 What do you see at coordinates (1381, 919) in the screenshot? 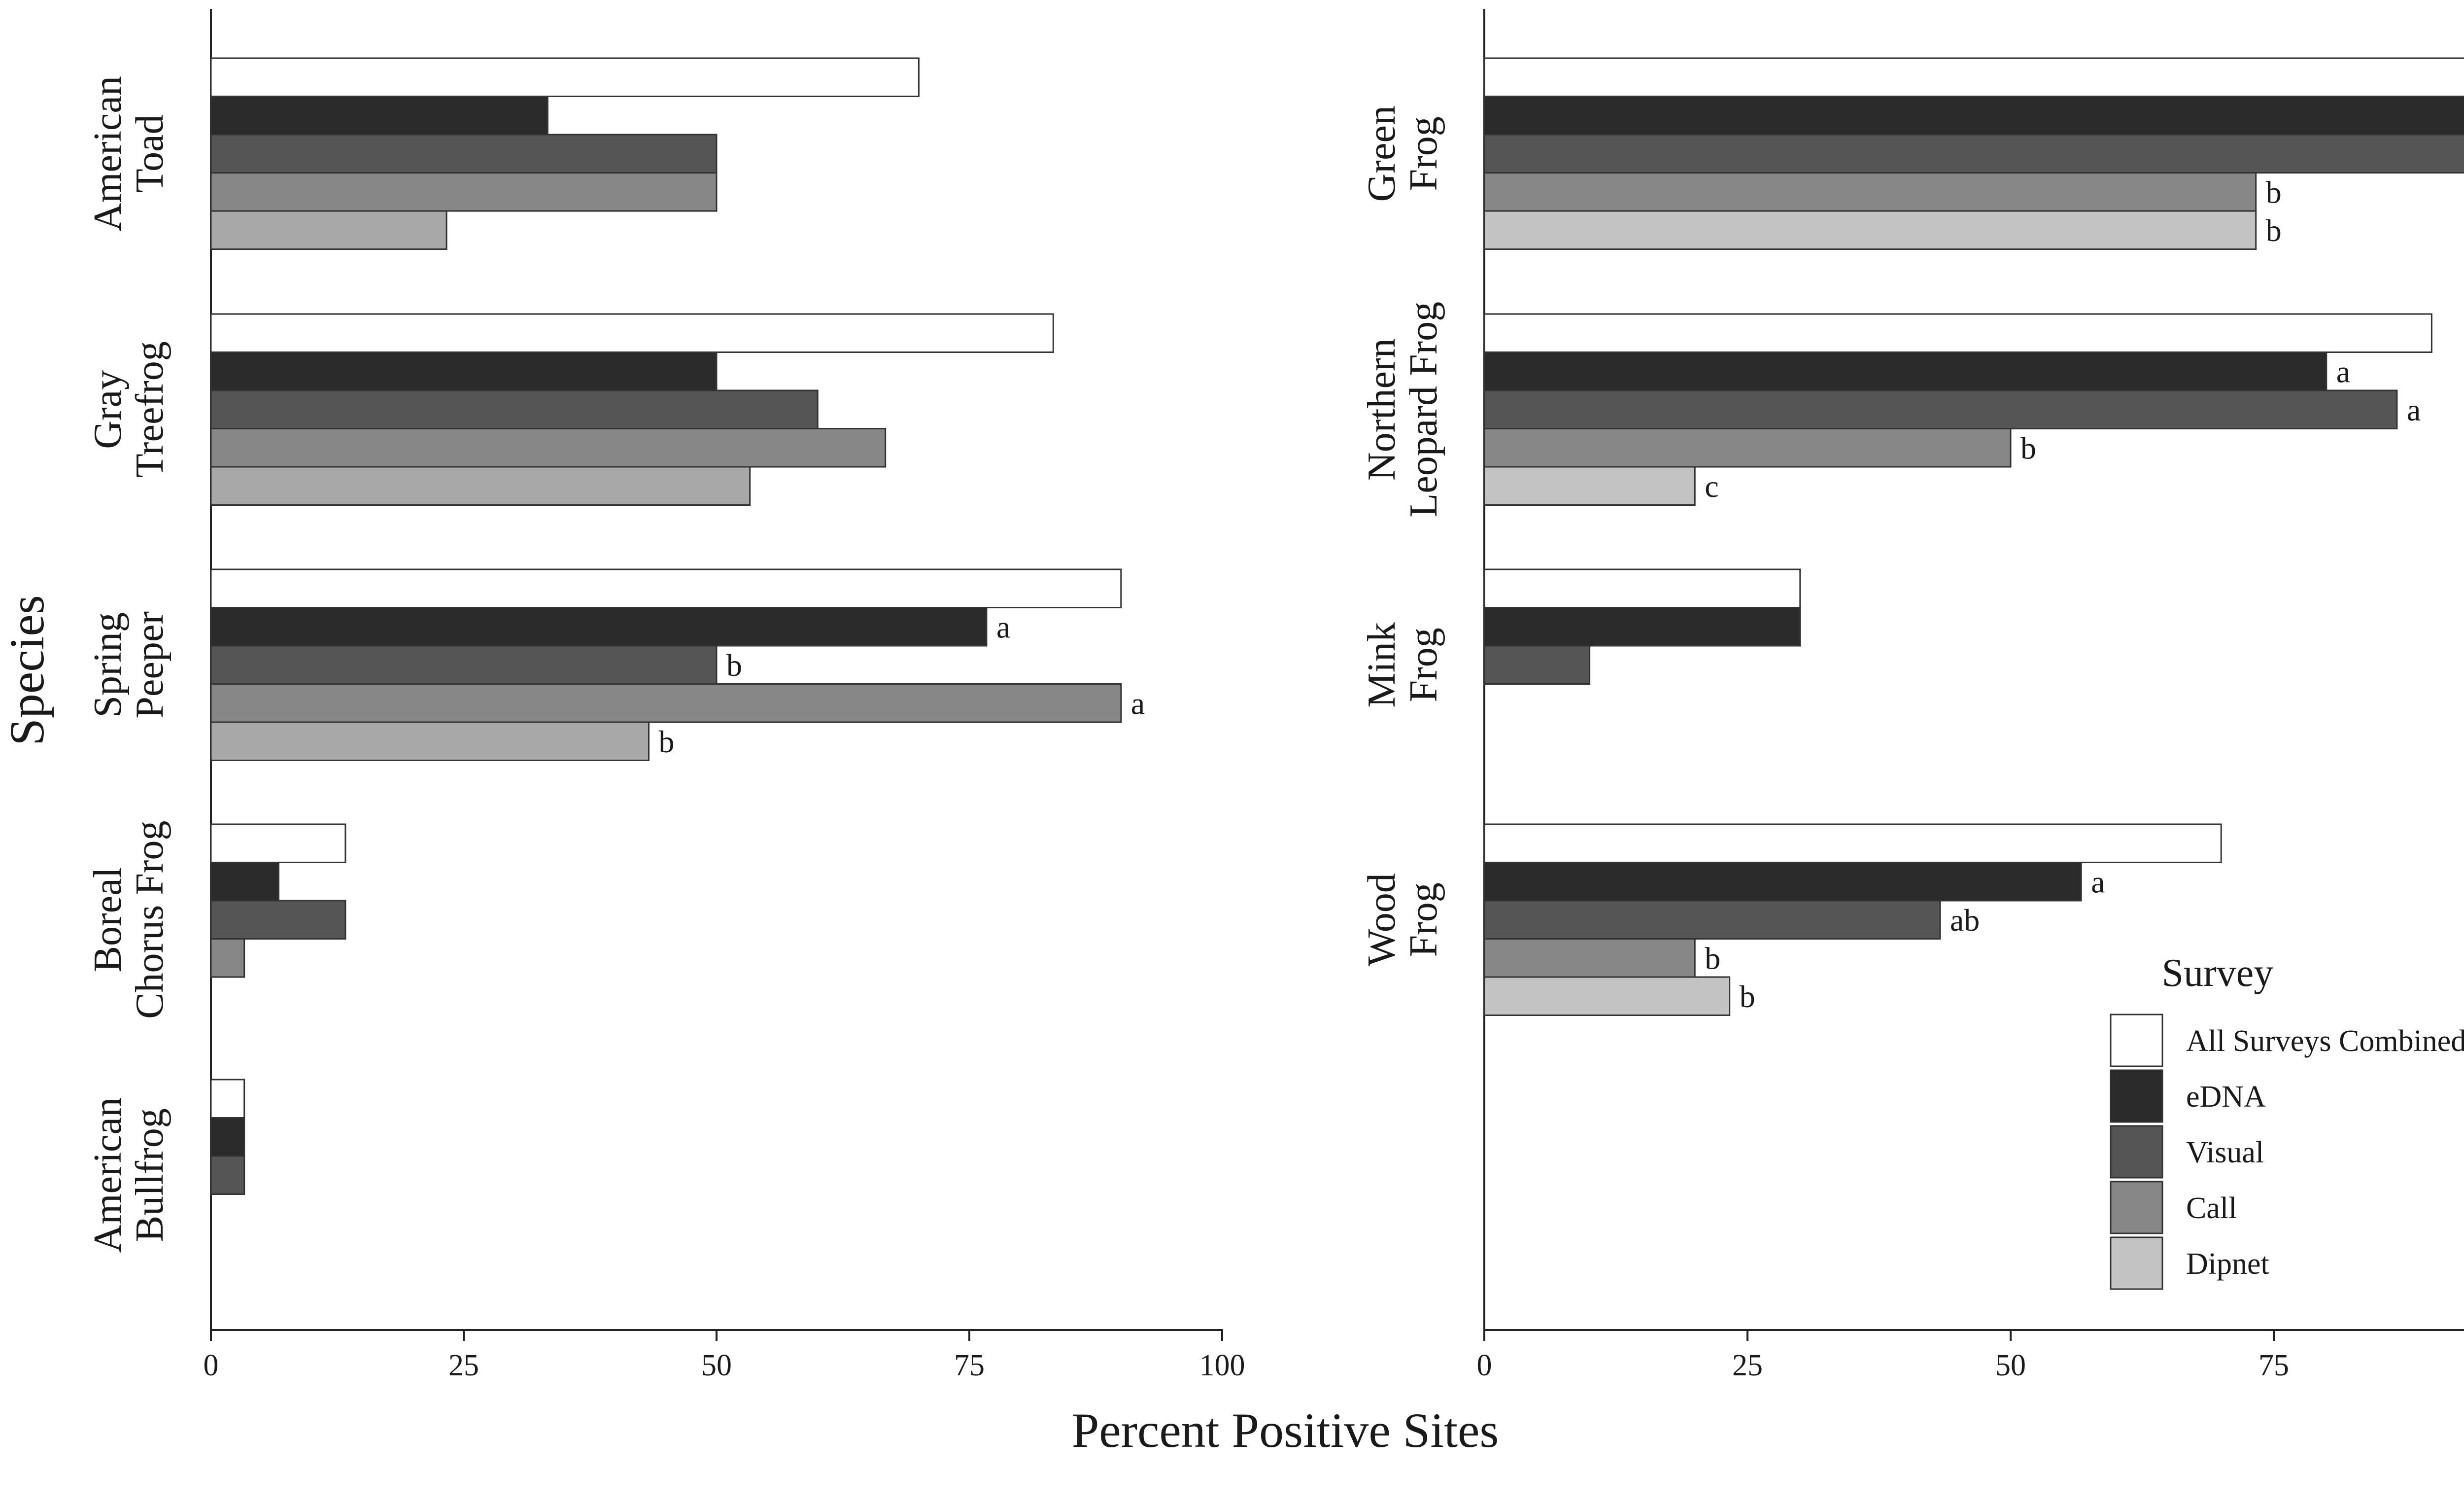
I see `species-label: Wood` at bounding box center [1381, 919].